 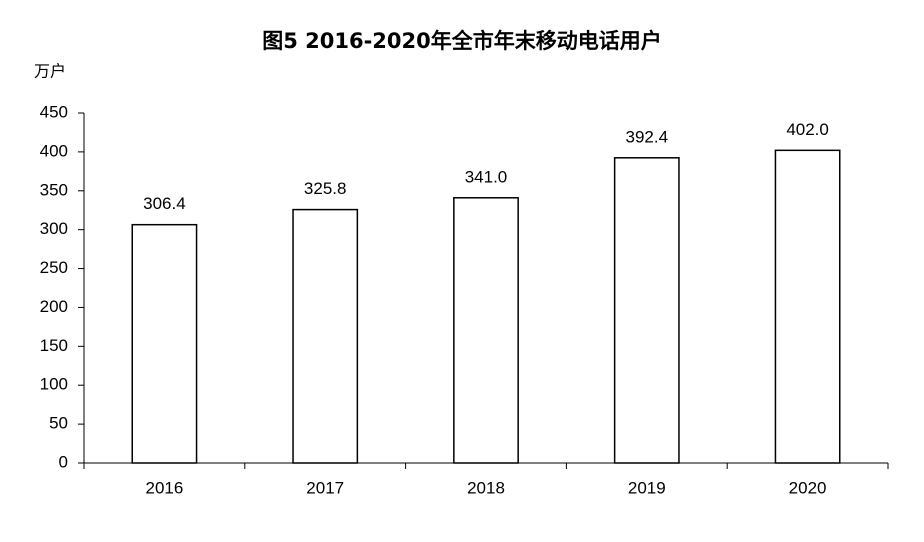 What do you see at coordinates (486, 487) in the screenshot?
I see `x-tick-label: 2018` at bounding box center [486, 487].